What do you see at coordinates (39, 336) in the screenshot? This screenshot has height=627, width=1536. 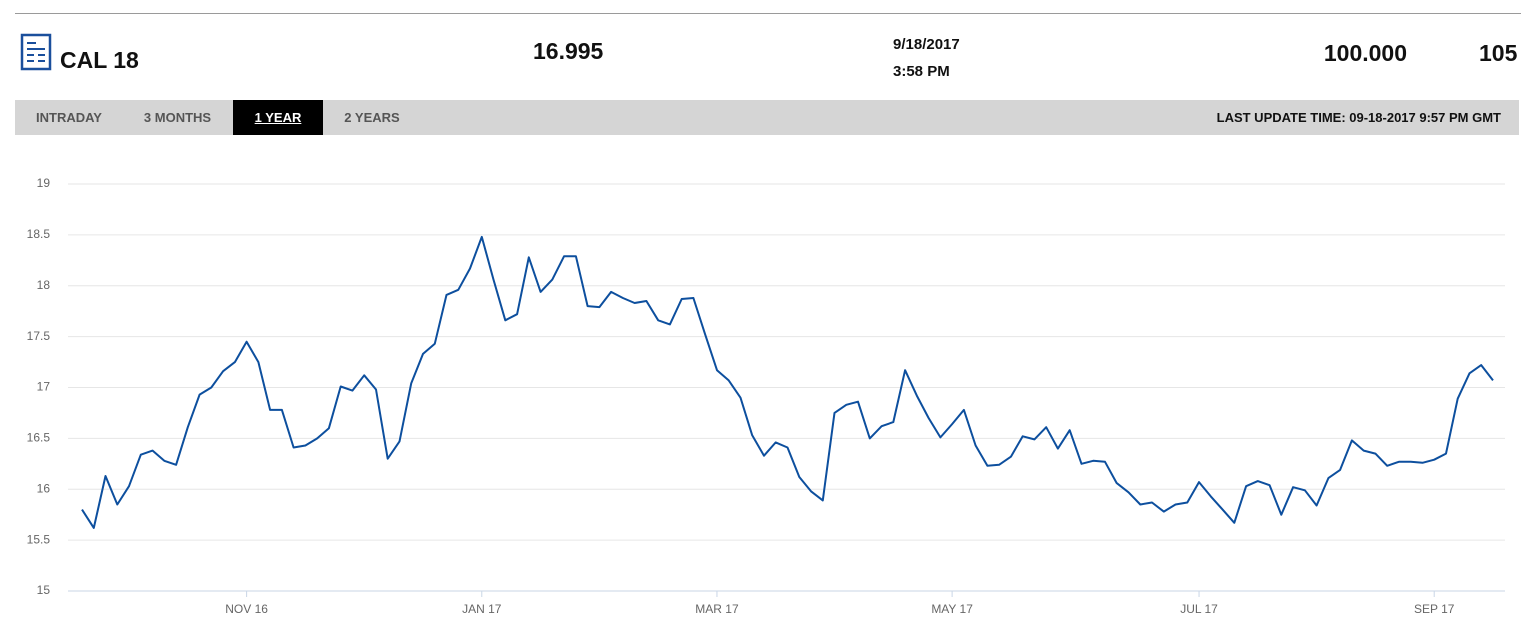 I see `y-tick-label: 17.5` at bounding box center [39, 336].